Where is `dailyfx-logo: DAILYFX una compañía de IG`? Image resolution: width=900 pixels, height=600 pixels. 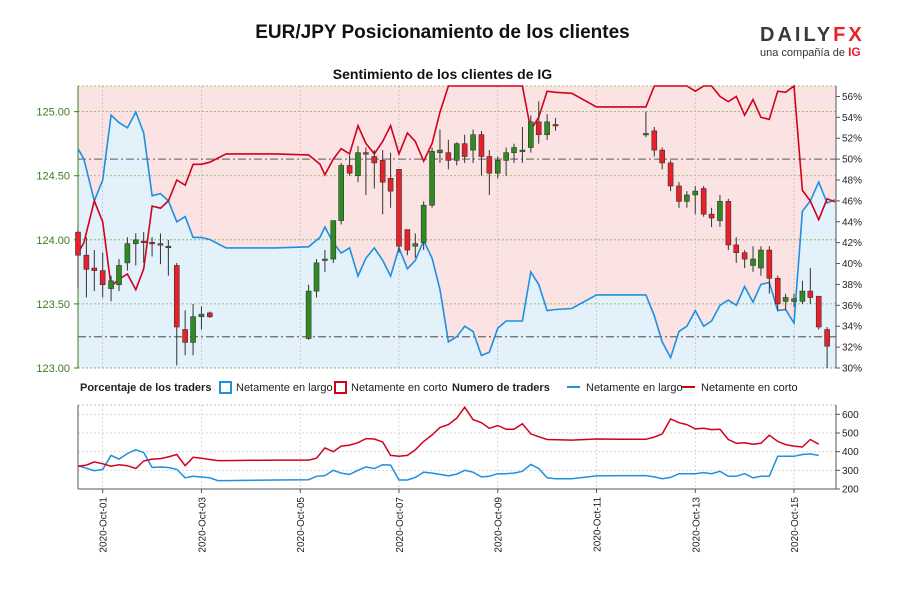
dailyfx-logo: DAILYFX una compañía de IG is located at coordinates (815, 41).